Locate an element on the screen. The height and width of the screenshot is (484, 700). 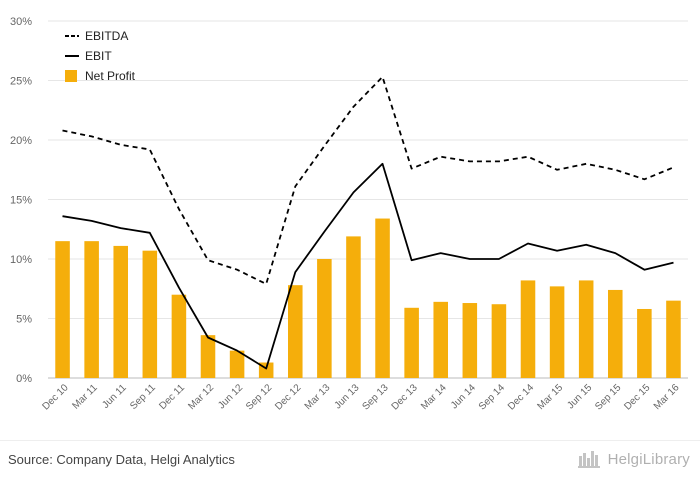
x-tick-label: Mar 16 is located at coordinates (667, 397).